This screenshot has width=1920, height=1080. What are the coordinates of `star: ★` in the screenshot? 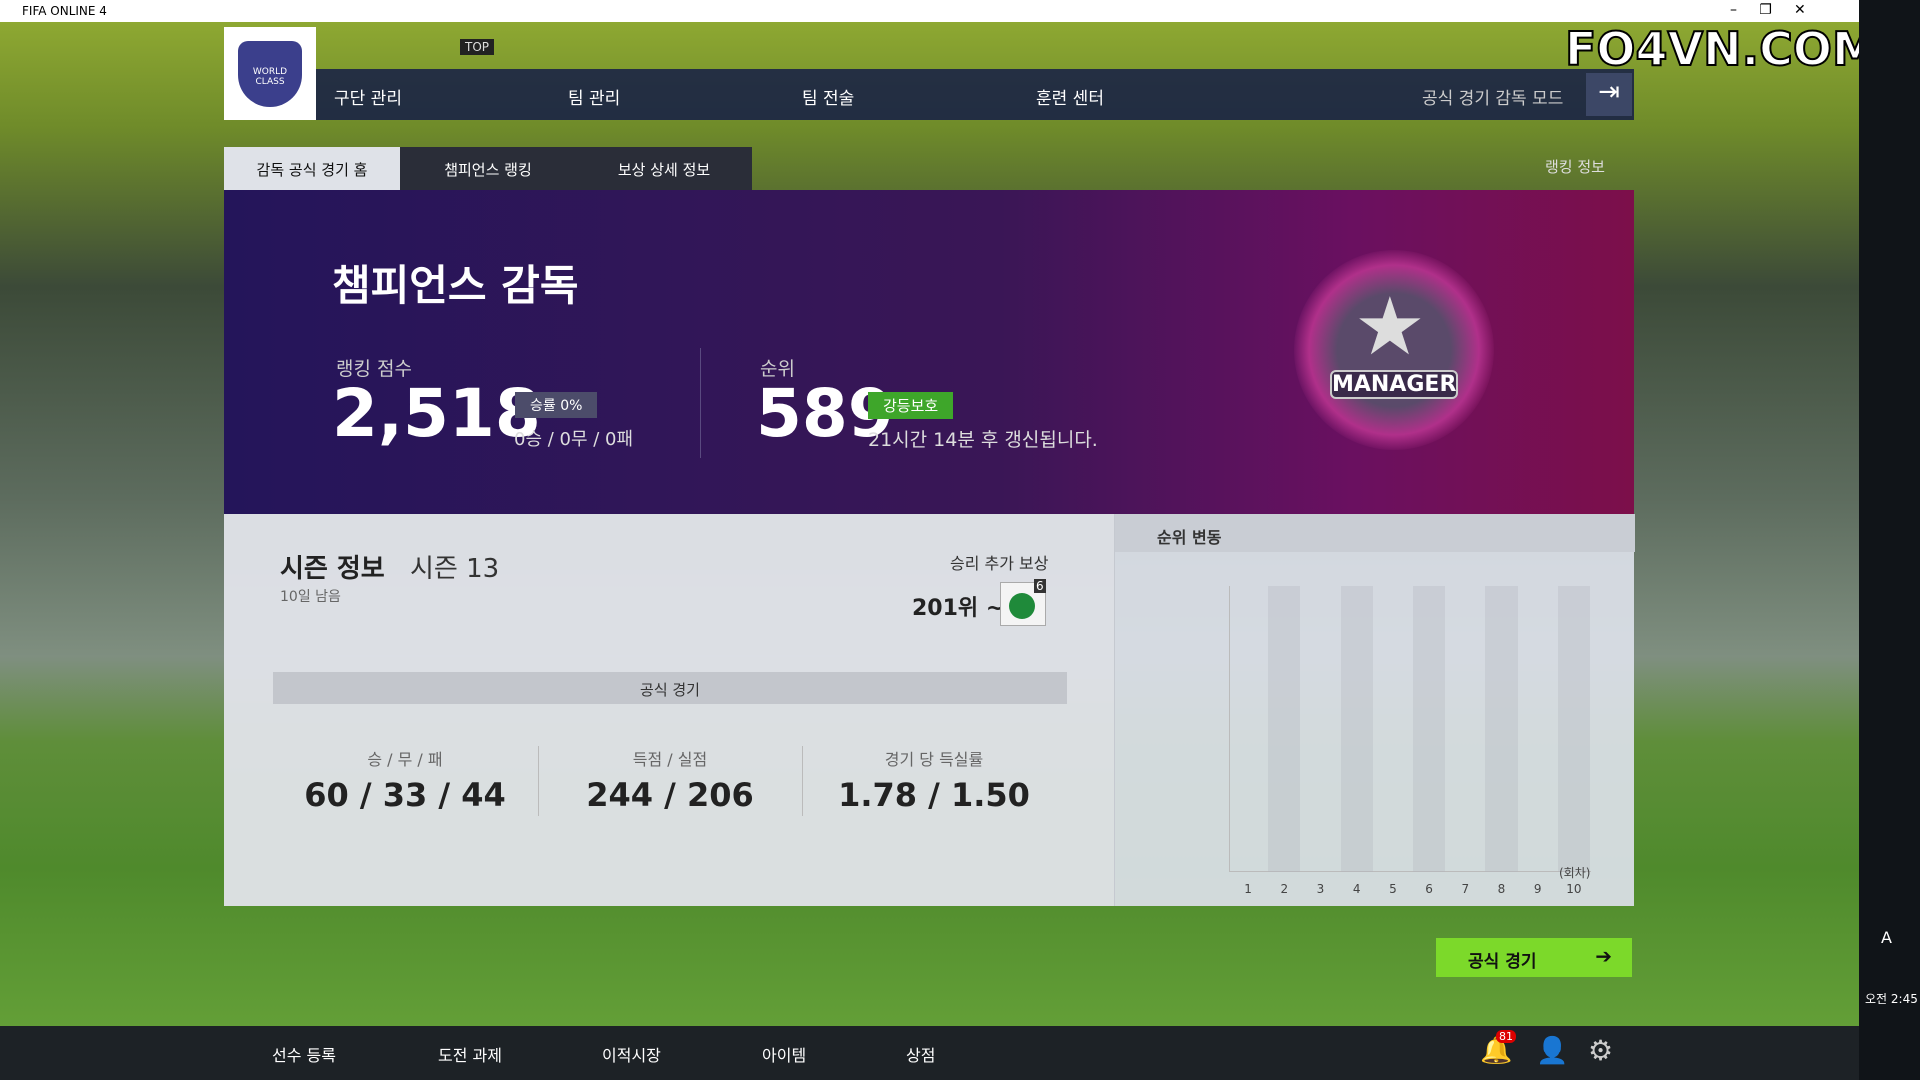 It's located at (1390, 326).